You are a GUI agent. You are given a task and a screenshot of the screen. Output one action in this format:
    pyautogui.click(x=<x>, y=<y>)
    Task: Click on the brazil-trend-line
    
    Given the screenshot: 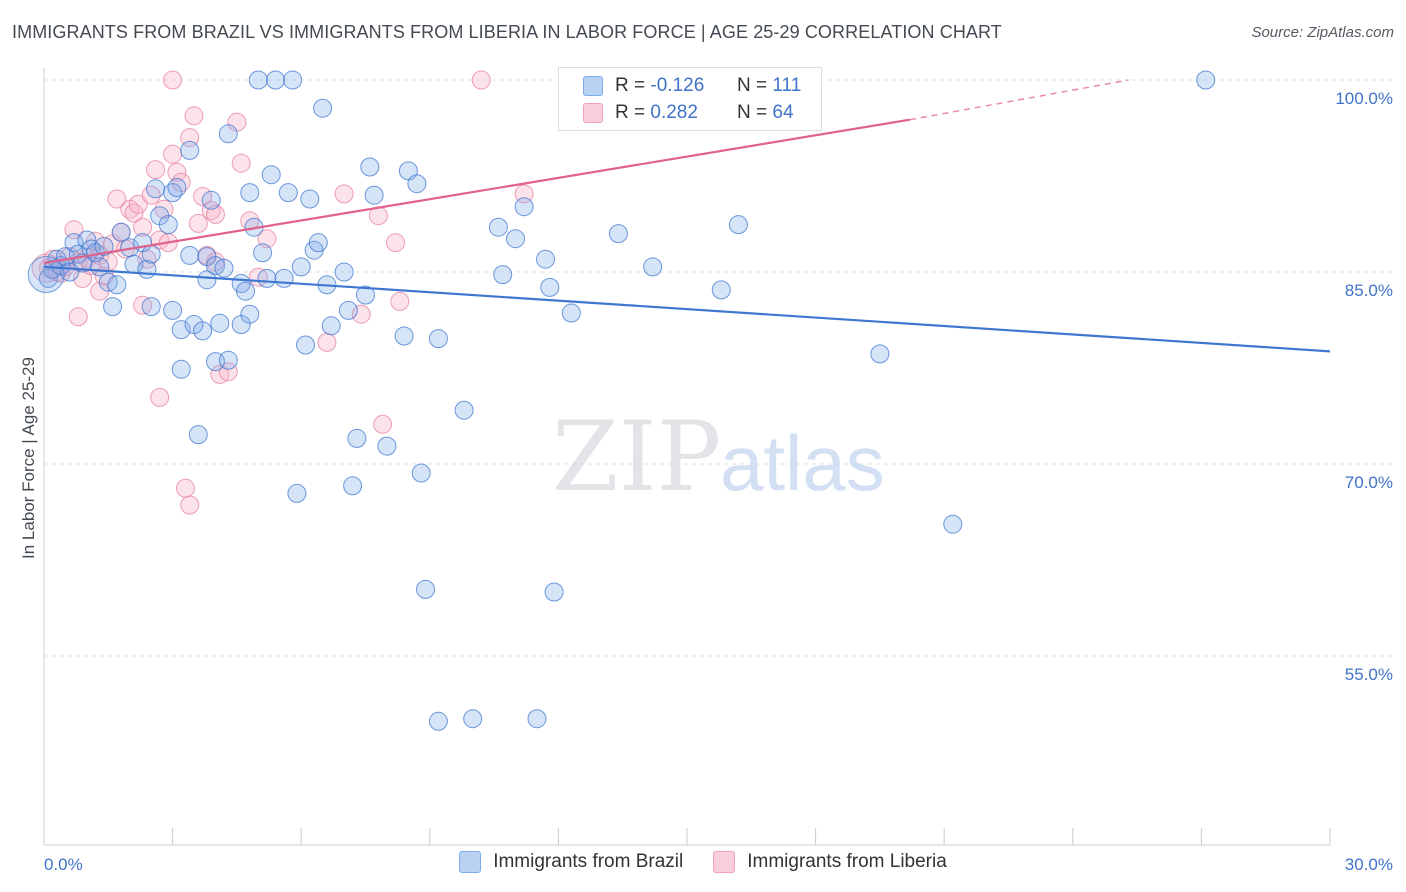 What is the action you would take?
    pyautogui.click(x=687, y=309)
    